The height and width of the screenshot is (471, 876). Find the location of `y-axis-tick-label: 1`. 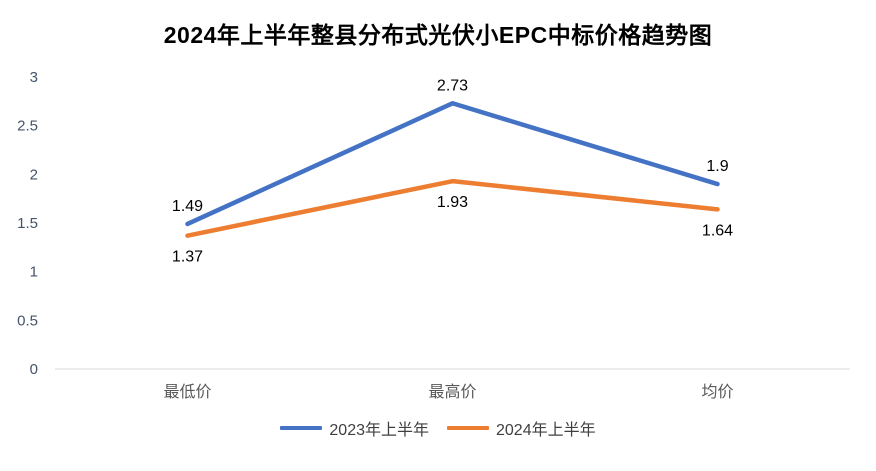

y-axis-tick-label: 1 is located at coordinates (34, 272).